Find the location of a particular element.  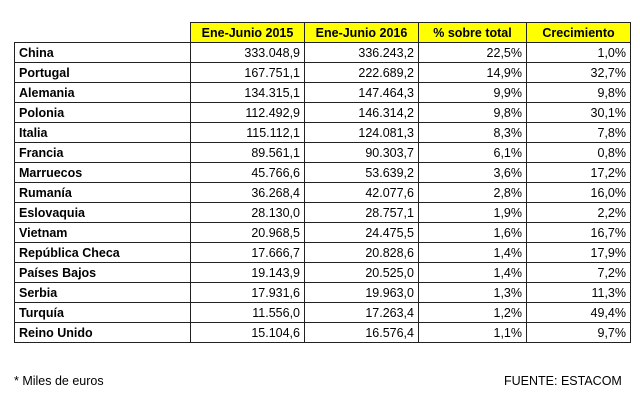

value-2016-cell: 19.963,0 is located at coordinates (361, 292).